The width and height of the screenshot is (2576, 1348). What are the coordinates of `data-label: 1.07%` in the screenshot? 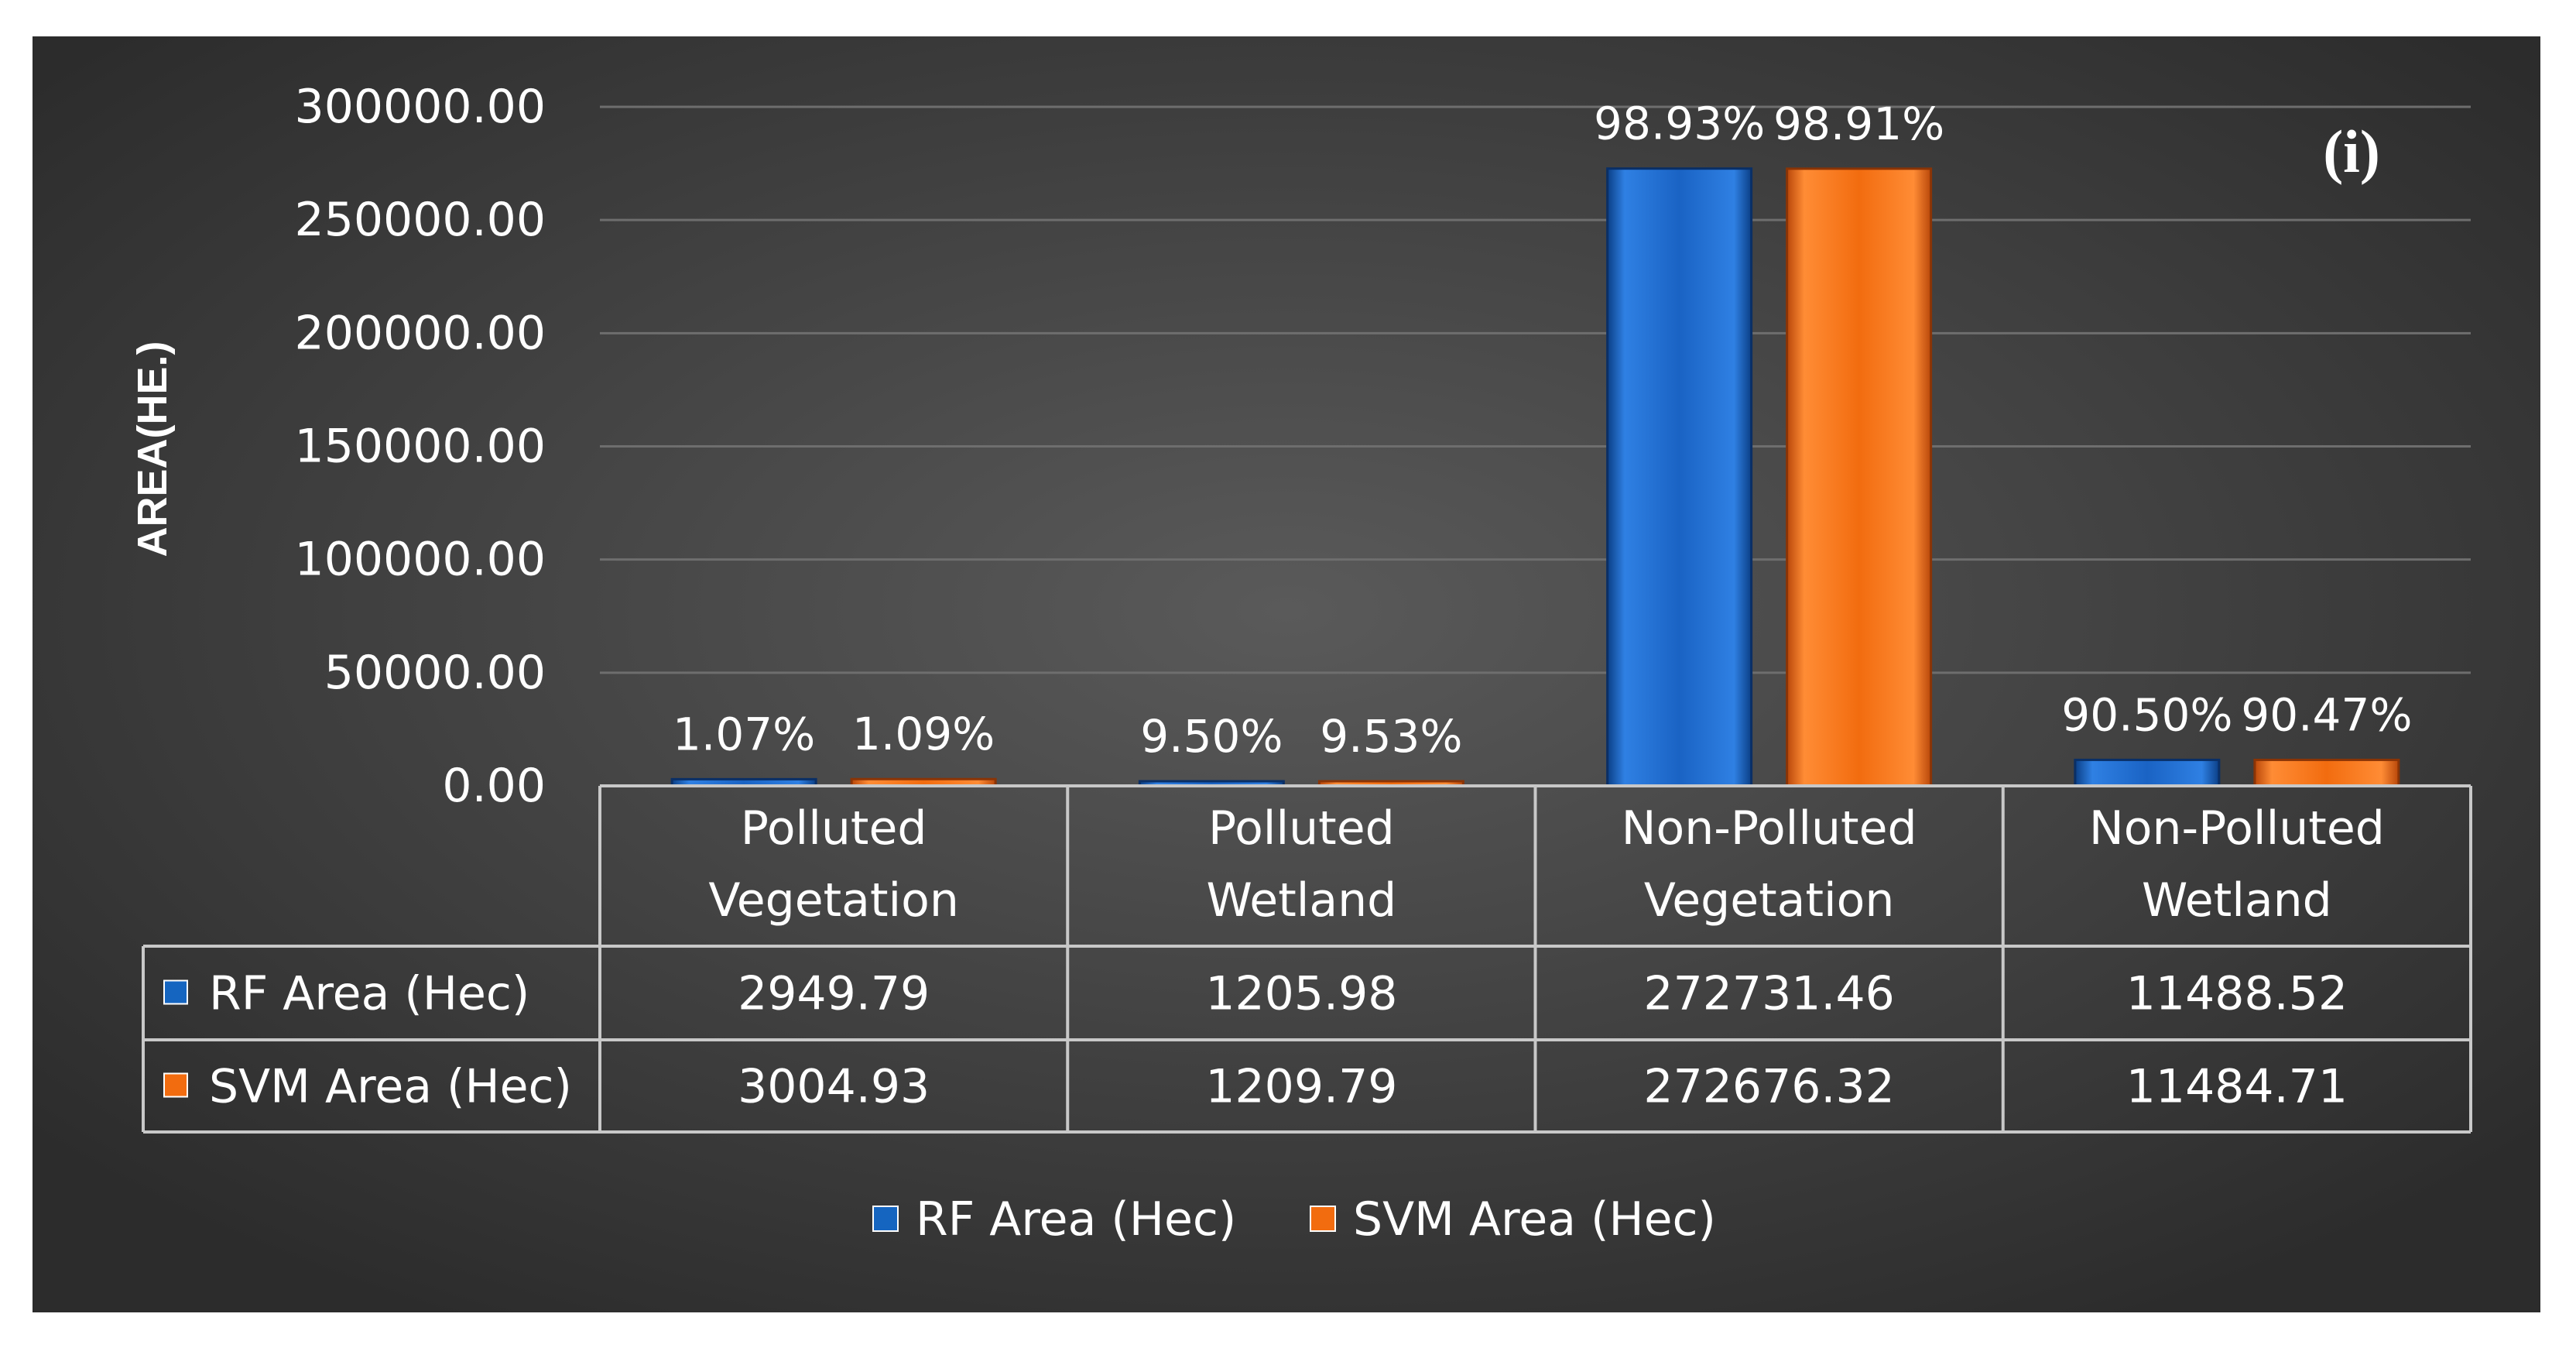 It's located at (744, 734).